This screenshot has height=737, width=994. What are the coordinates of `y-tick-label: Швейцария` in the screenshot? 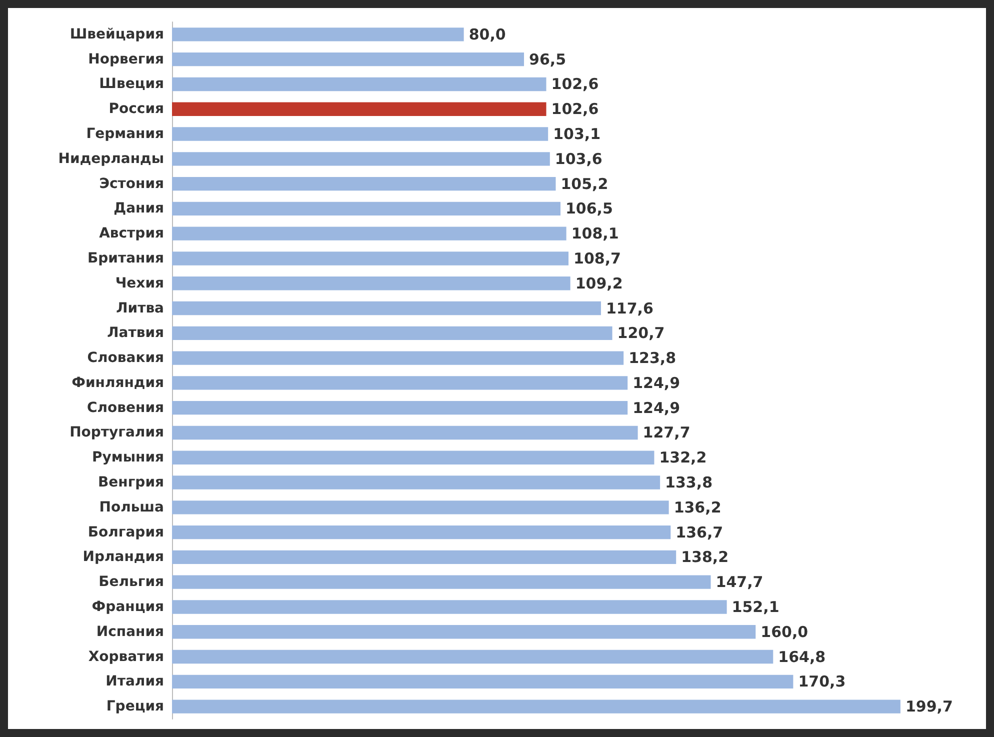 It's located at (117, 34).